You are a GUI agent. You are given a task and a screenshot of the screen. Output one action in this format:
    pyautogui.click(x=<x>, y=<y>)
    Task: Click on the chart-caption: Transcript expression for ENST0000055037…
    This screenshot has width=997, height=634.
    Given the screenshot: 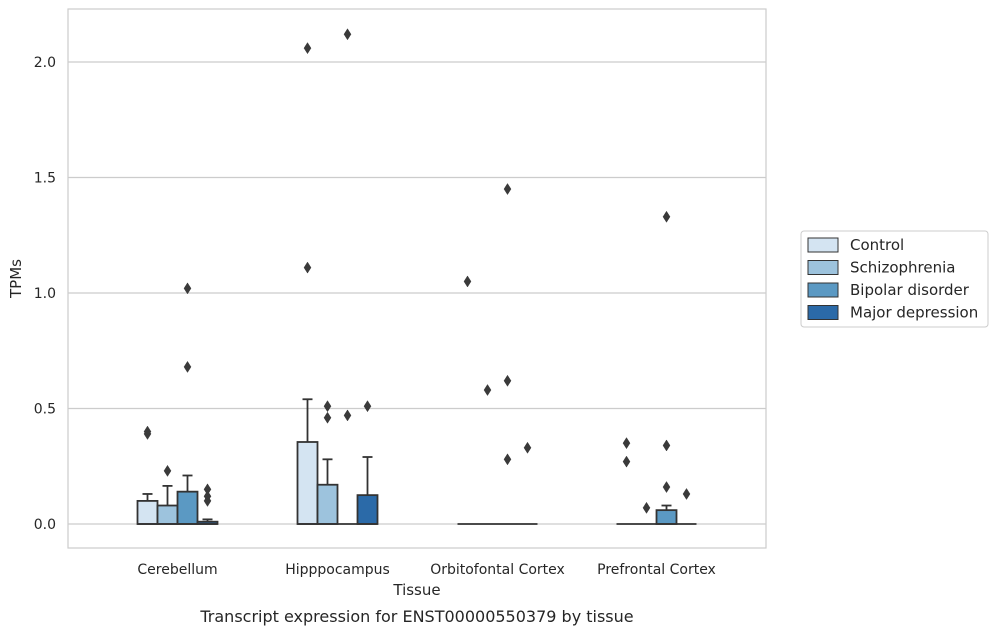 What is the action you would take?
    pyautogui.click(x=416, y=616)
    